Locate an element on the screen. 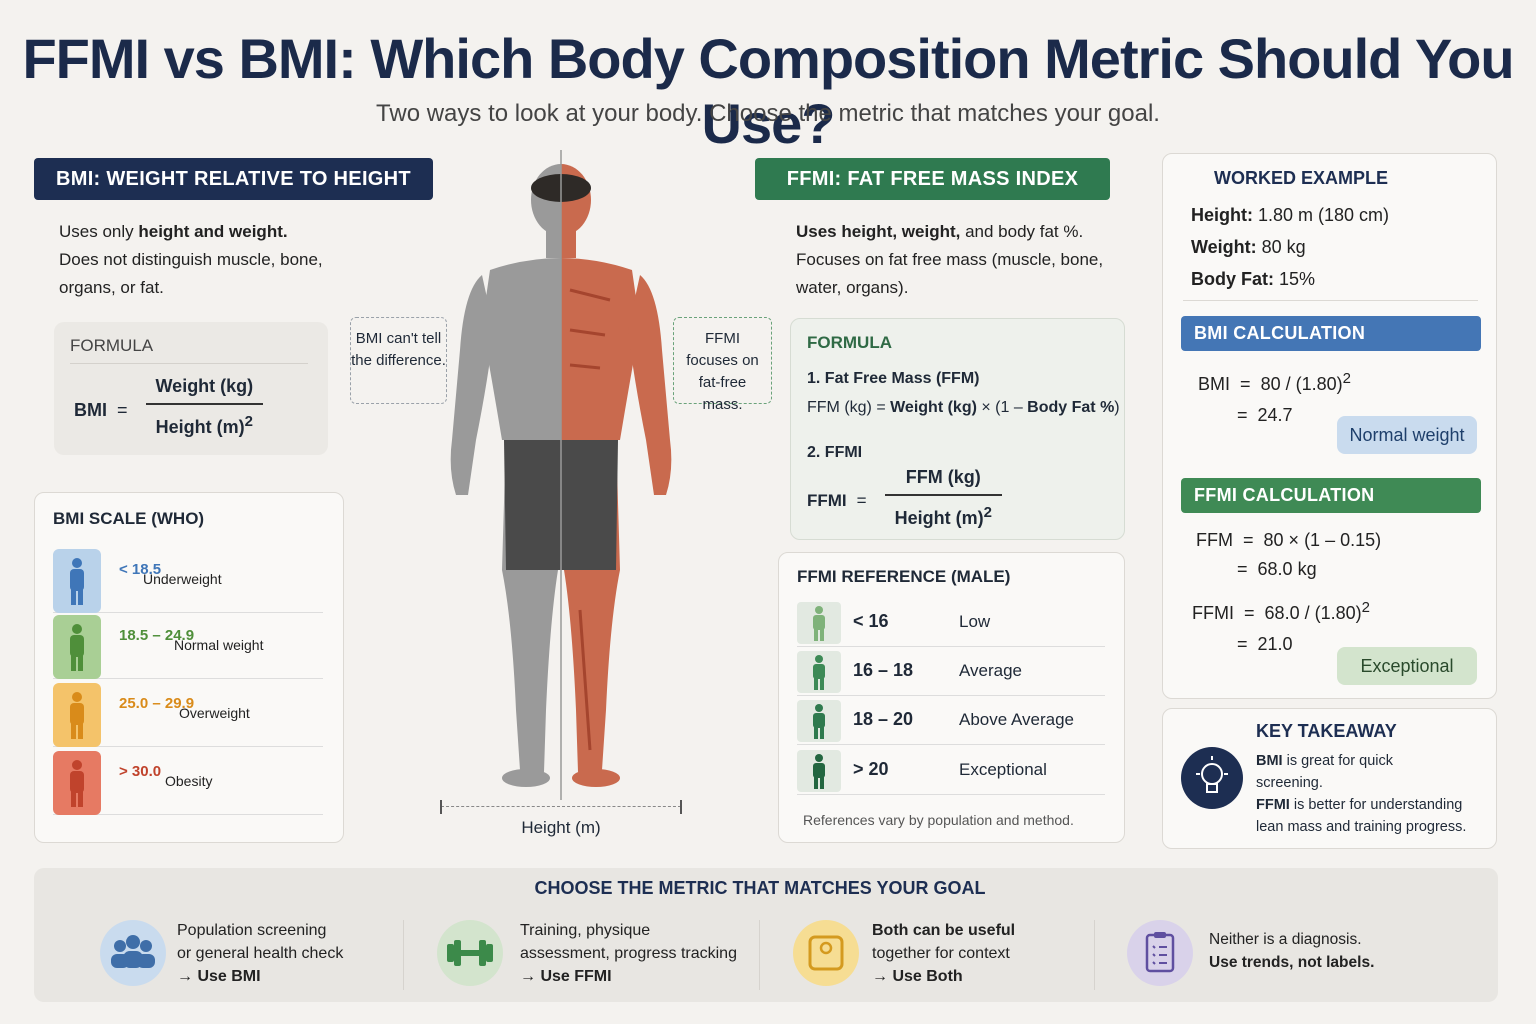  ffmi-desc-line: water, organs). is located at coordinates (852, 287).